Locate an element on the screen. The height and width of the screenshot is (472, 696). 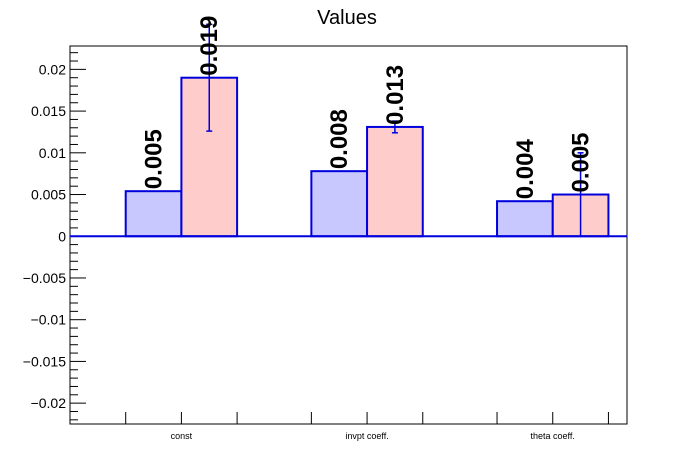
x-tick-label: theta coeff. is located at coordinates (553, 436).